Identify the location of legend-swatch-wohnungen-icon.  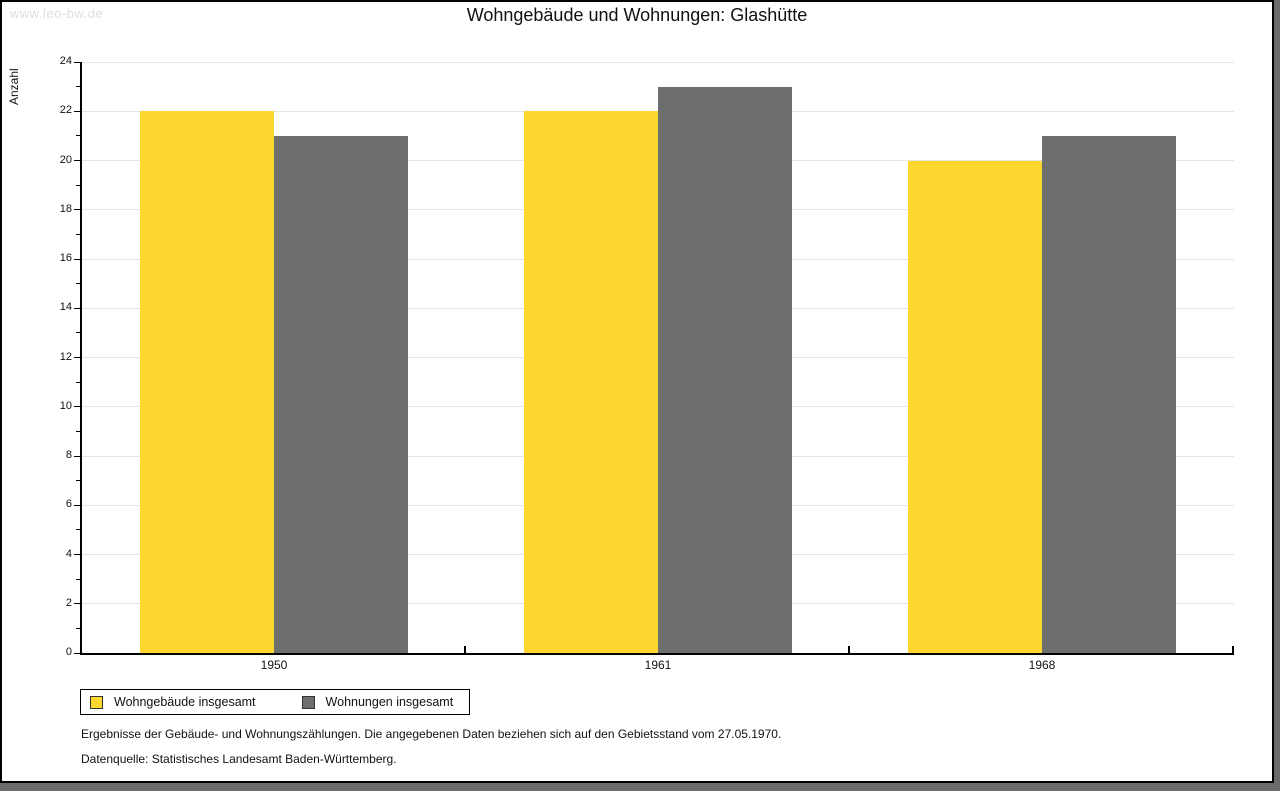
(308, 702).